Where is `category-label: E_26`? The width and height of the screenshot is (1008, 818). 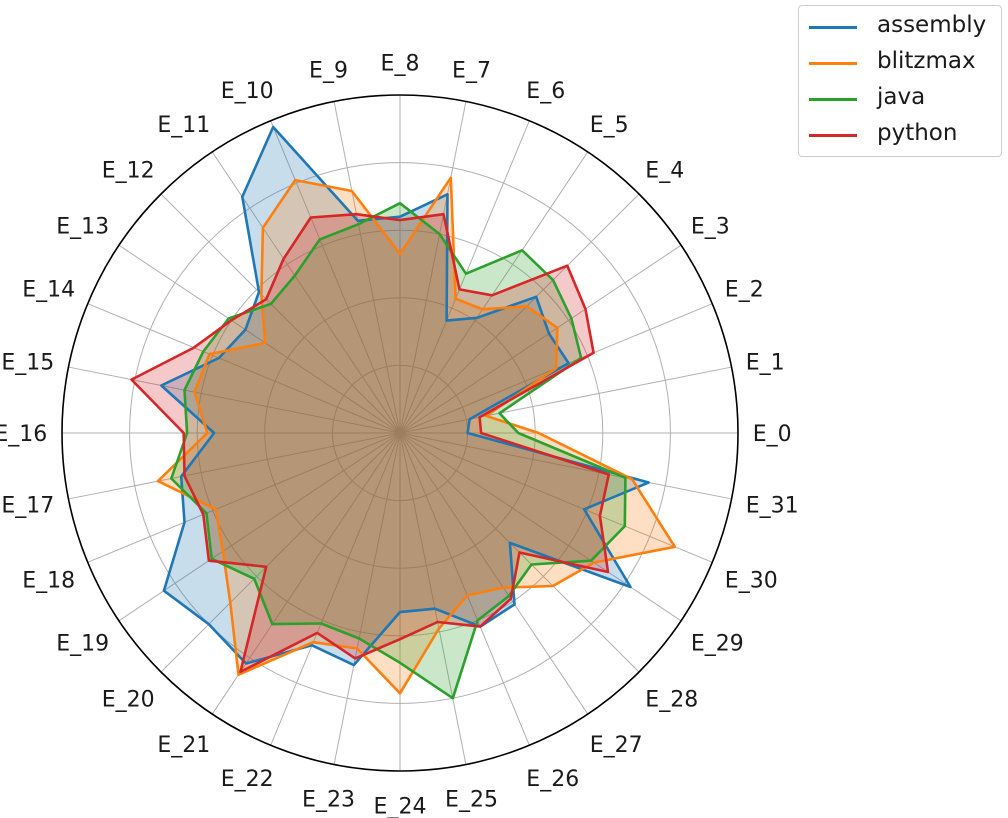
category-label: E_26 is located at coordinates (552, 779).